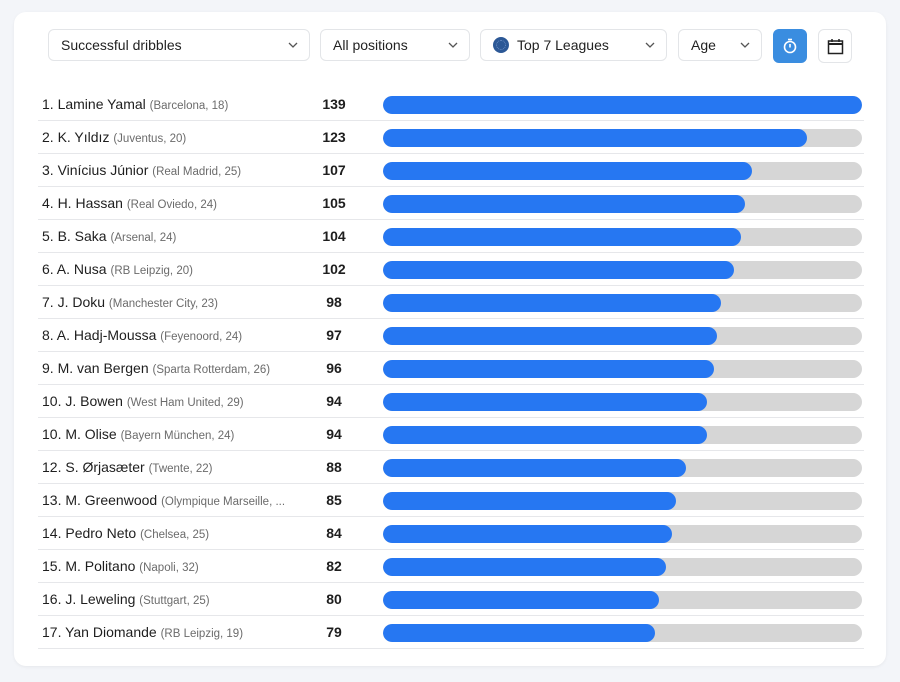 The height and width of the screenshot is (682, 900). What do you see at coordinates (334, 533) in the screenshot?
I see `stat-value: 84` at bounding box center [334, 533].